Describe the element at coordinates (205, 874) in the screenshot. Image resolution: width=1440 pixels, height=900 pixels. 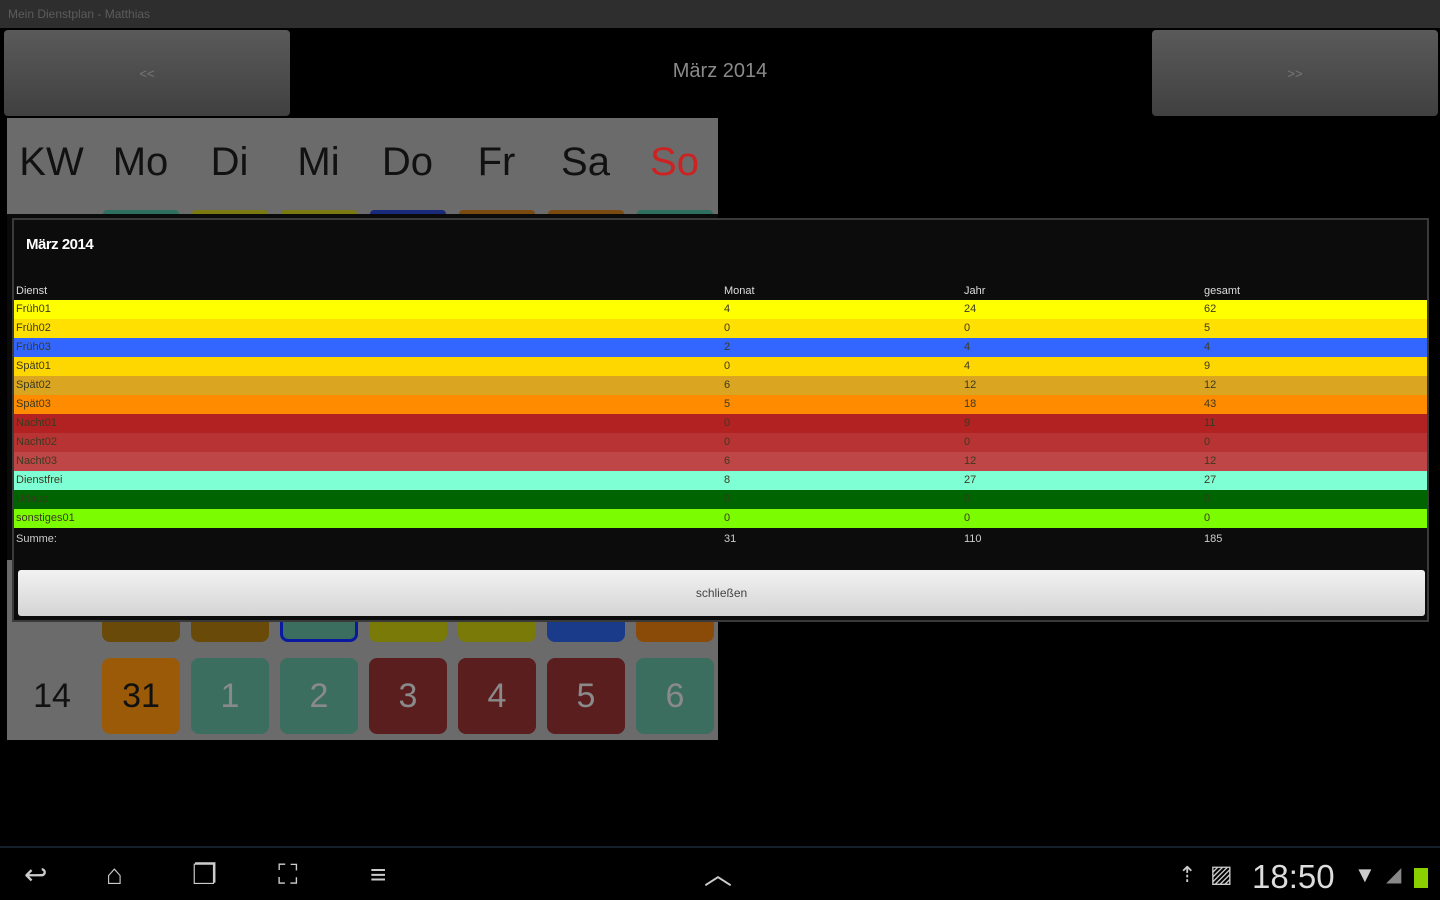
I see `recent-apps-icon: ❐` at that location.